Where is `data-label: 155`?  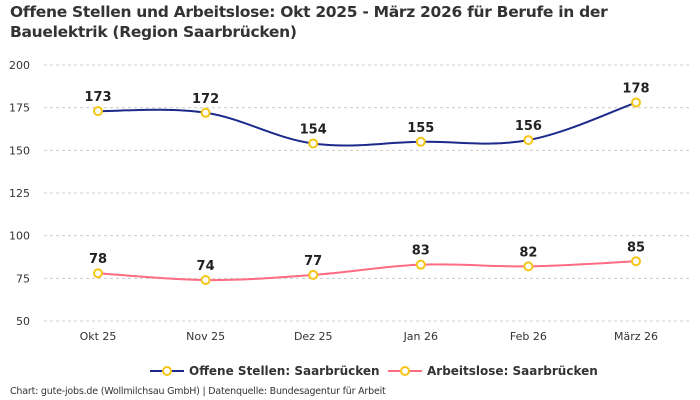
data-label: 155 is located at coordinates (420, 128).